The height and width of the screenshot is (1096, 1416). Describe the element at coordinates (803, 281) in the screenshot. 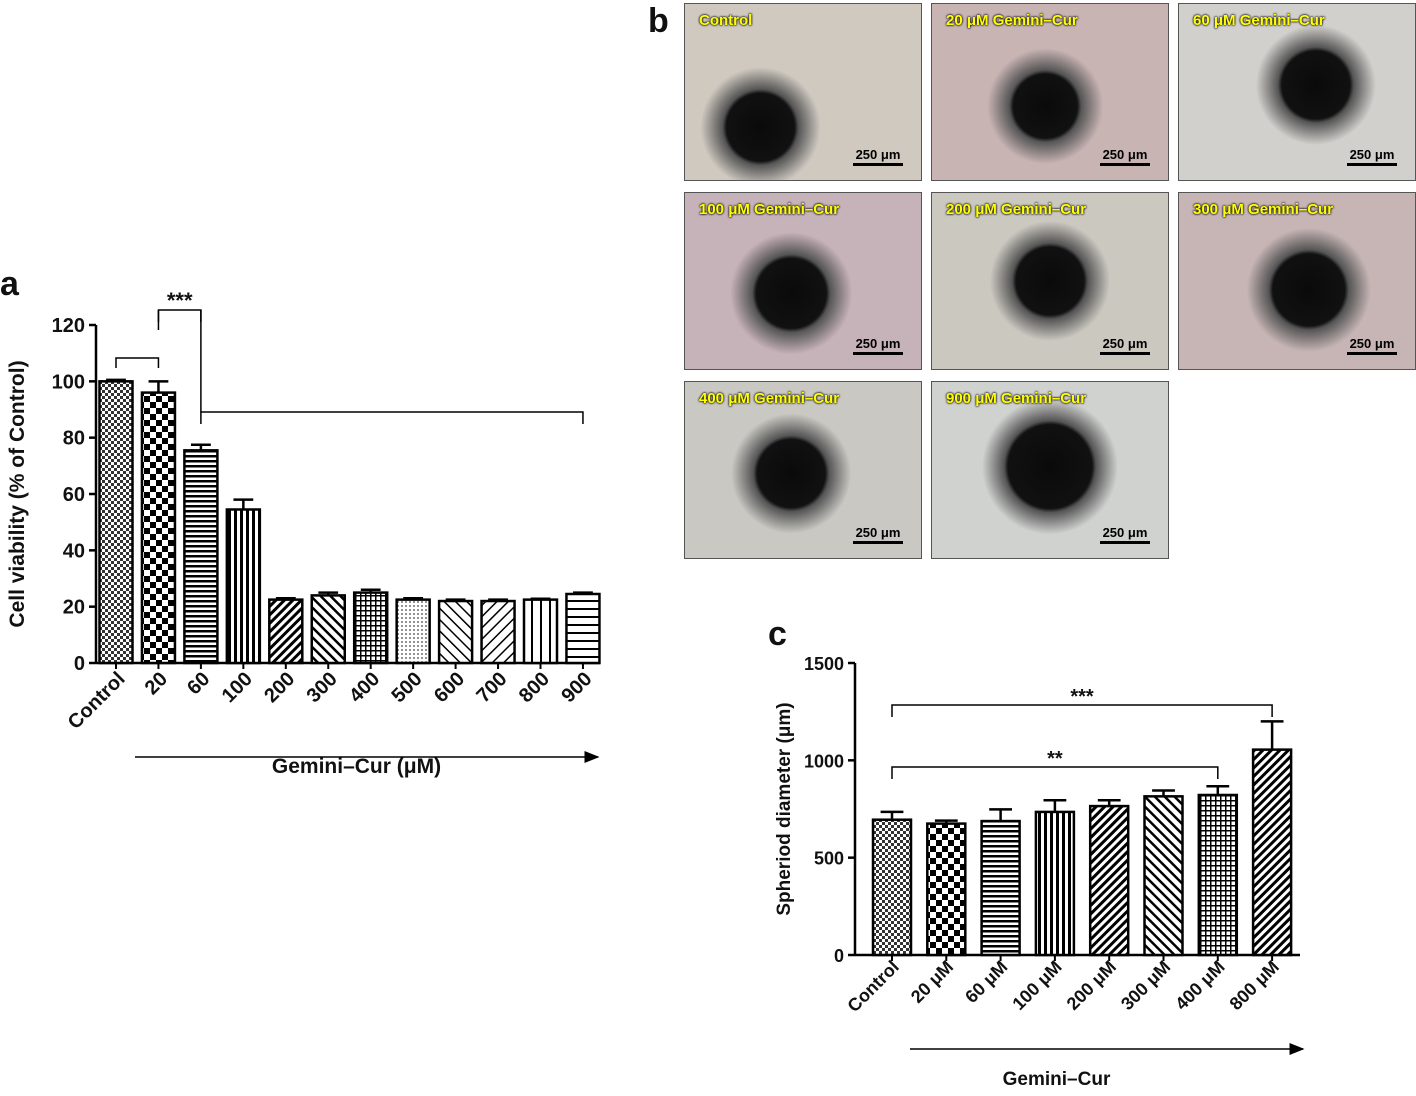

I see `micrograph: 100 μM Gemini–Cur 250 μm` at that location.